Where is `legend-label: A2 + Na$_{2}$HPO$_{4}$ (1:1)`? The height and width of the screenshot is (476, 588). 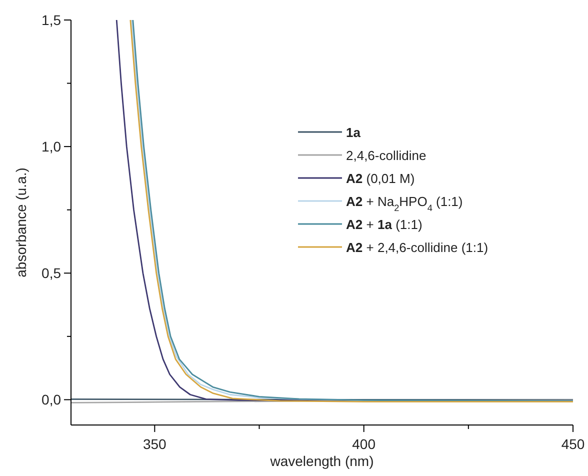
legend-label: A2 + Na$_{2}$HPO$_{4}$ (1:1) is located at coordinates (404, 203).